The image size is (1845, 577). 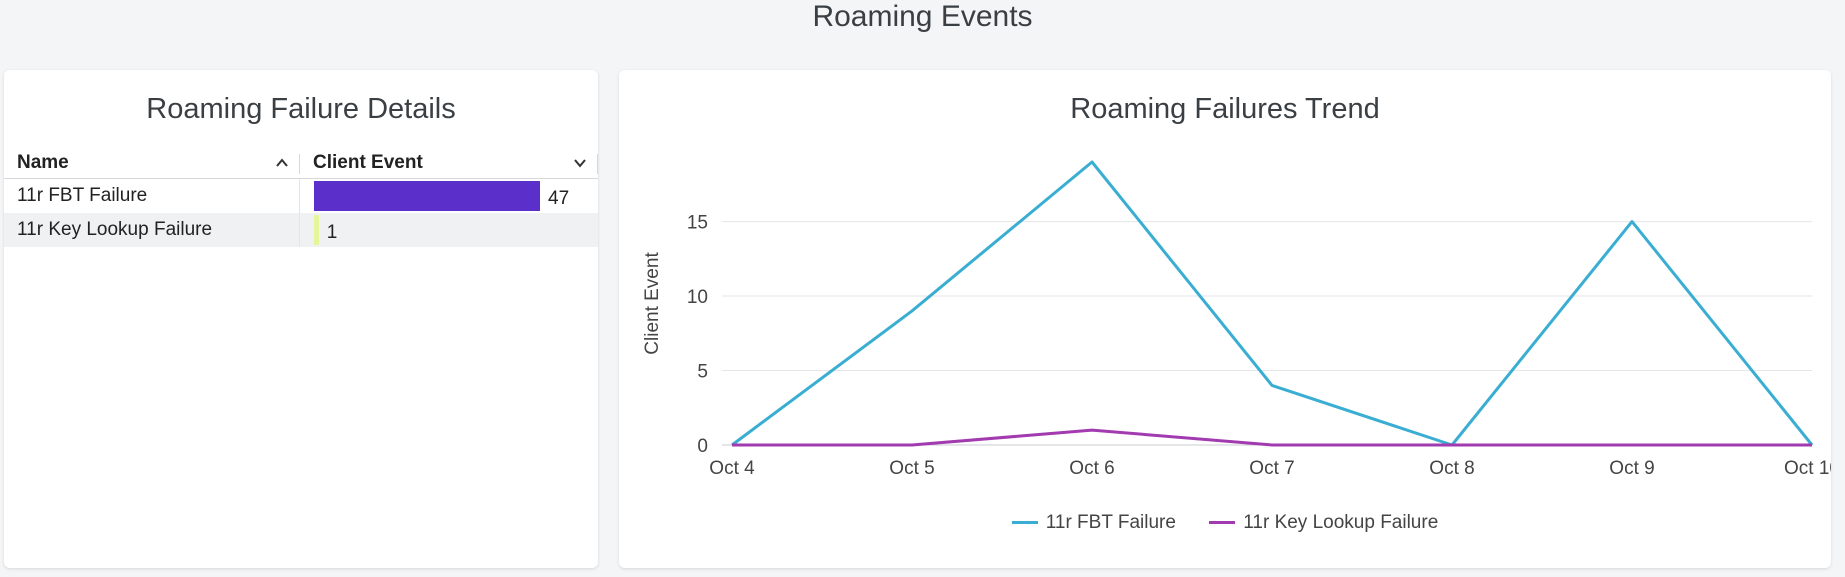 I want to click on x-tick-label: Oct 5, so click(x=911, y=468).